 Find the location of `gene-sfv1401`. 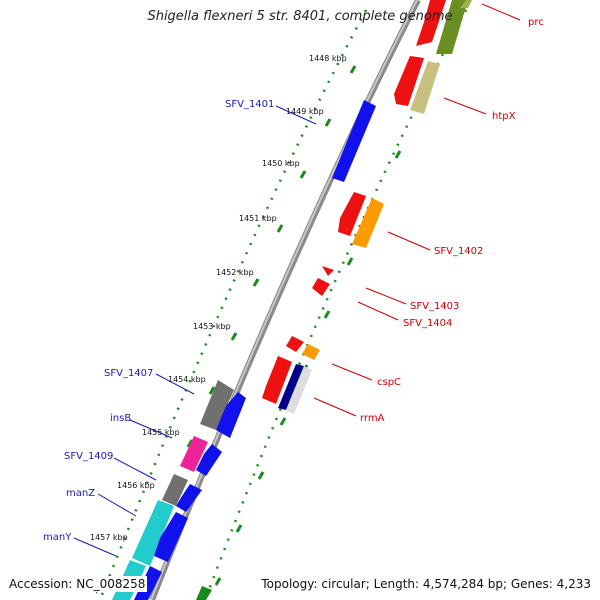

gene-sfv1401 is located at coordinates (354, 141).